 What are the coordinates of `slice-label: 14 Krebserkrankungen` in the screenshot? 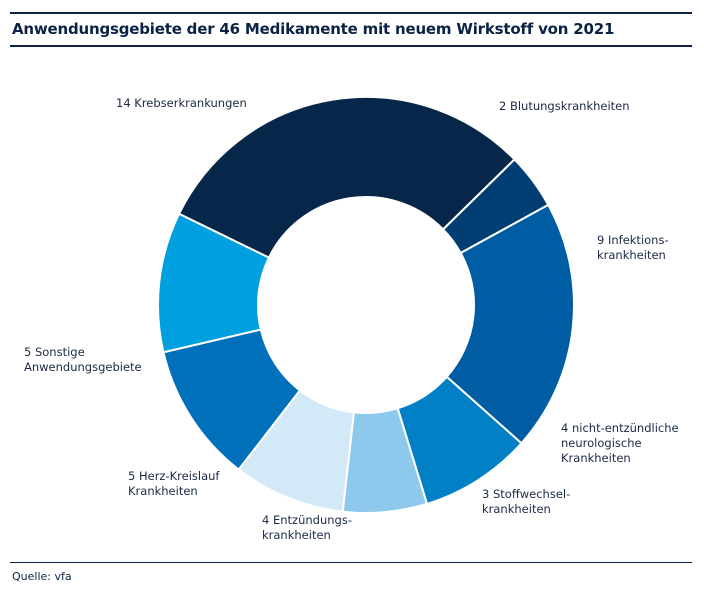 It's located at (181, 103).